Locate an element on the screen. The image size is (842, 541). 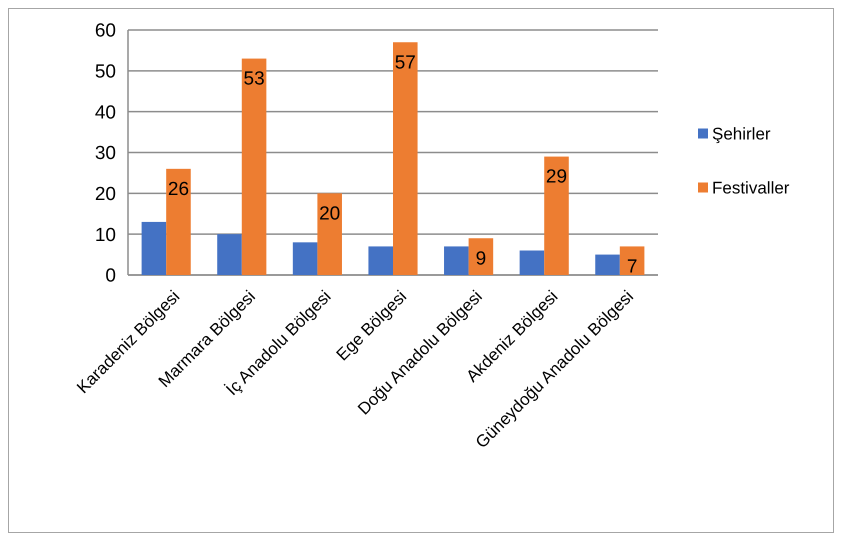
y-tick-label: 0 is located at coordinates (110, 276).